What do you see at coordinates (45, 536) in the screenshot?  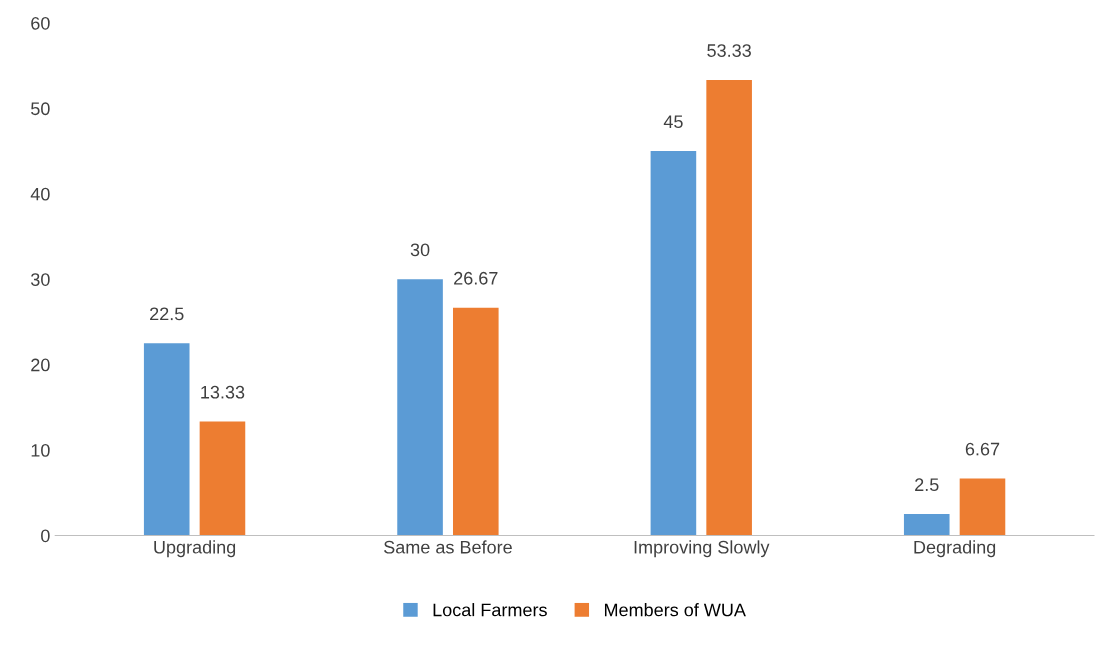 I see `y-tick-label: 0` at bounding box center [45, 536].